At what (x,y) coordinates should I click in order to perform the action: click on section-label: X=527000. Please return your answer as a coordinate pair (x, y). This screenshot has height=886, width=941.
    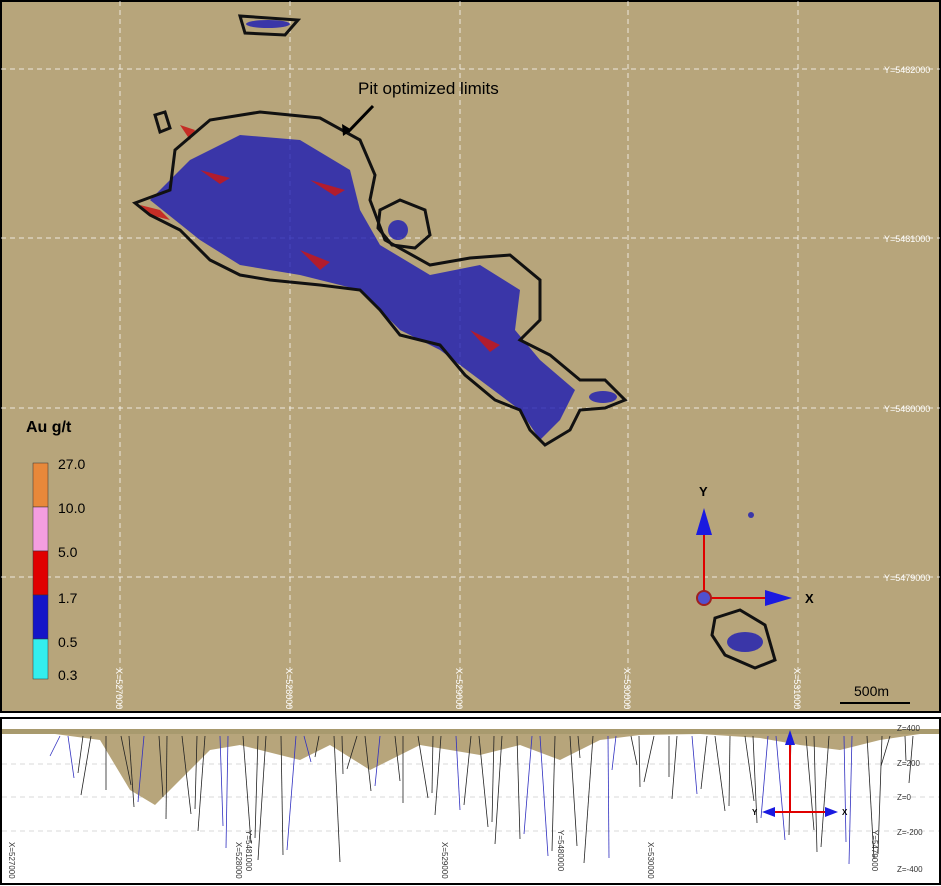
    Looking at the image, I should click on (11, 860).